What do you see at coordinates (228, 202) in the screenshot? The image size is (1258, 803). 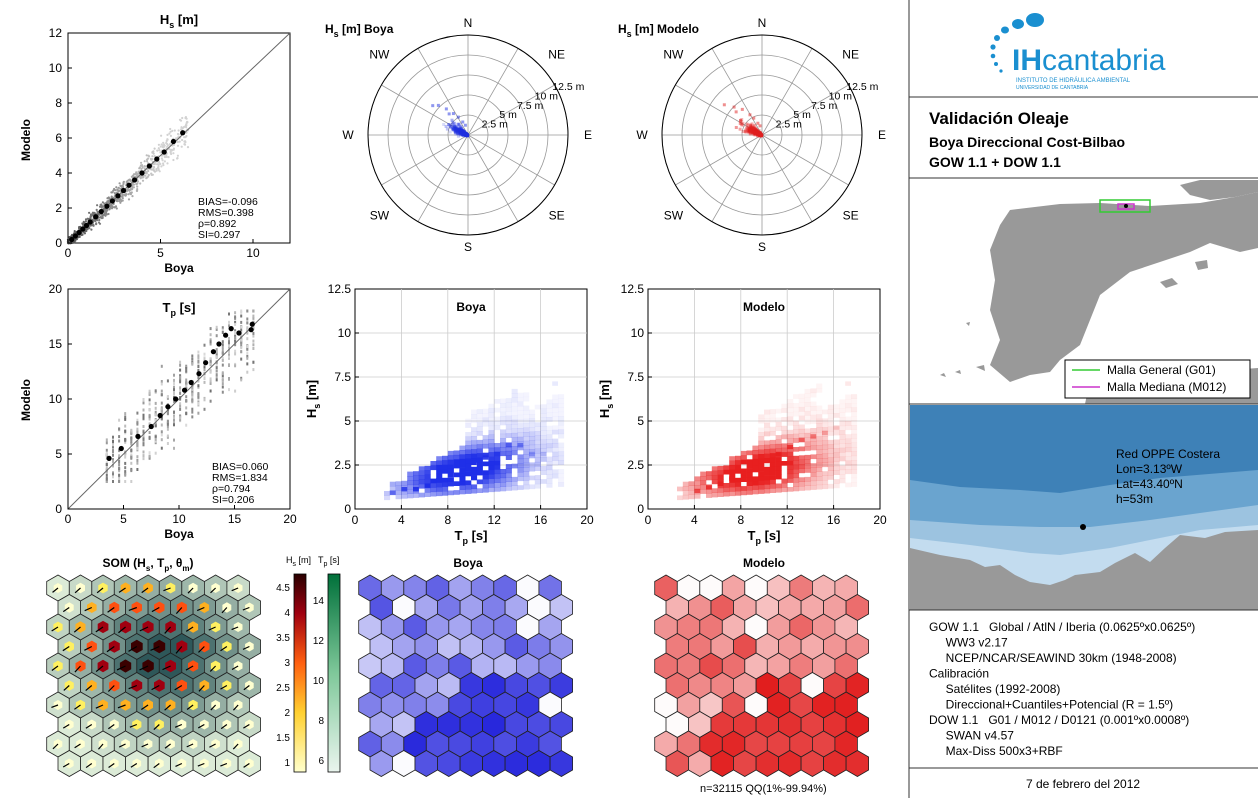 I see `hs-stat-bias: BIAS=-0.096` at bounding box center [228, 202].